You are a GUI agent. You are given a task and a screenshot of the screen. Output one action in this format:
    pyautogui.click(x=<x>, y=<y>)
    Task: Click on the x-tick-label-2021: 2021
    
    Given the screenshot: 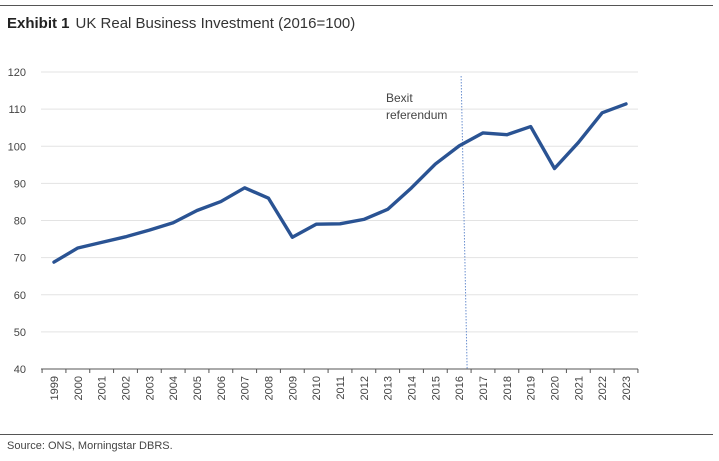 What is the action you would take?
    pyautogui.click(x=579, y=388)
    